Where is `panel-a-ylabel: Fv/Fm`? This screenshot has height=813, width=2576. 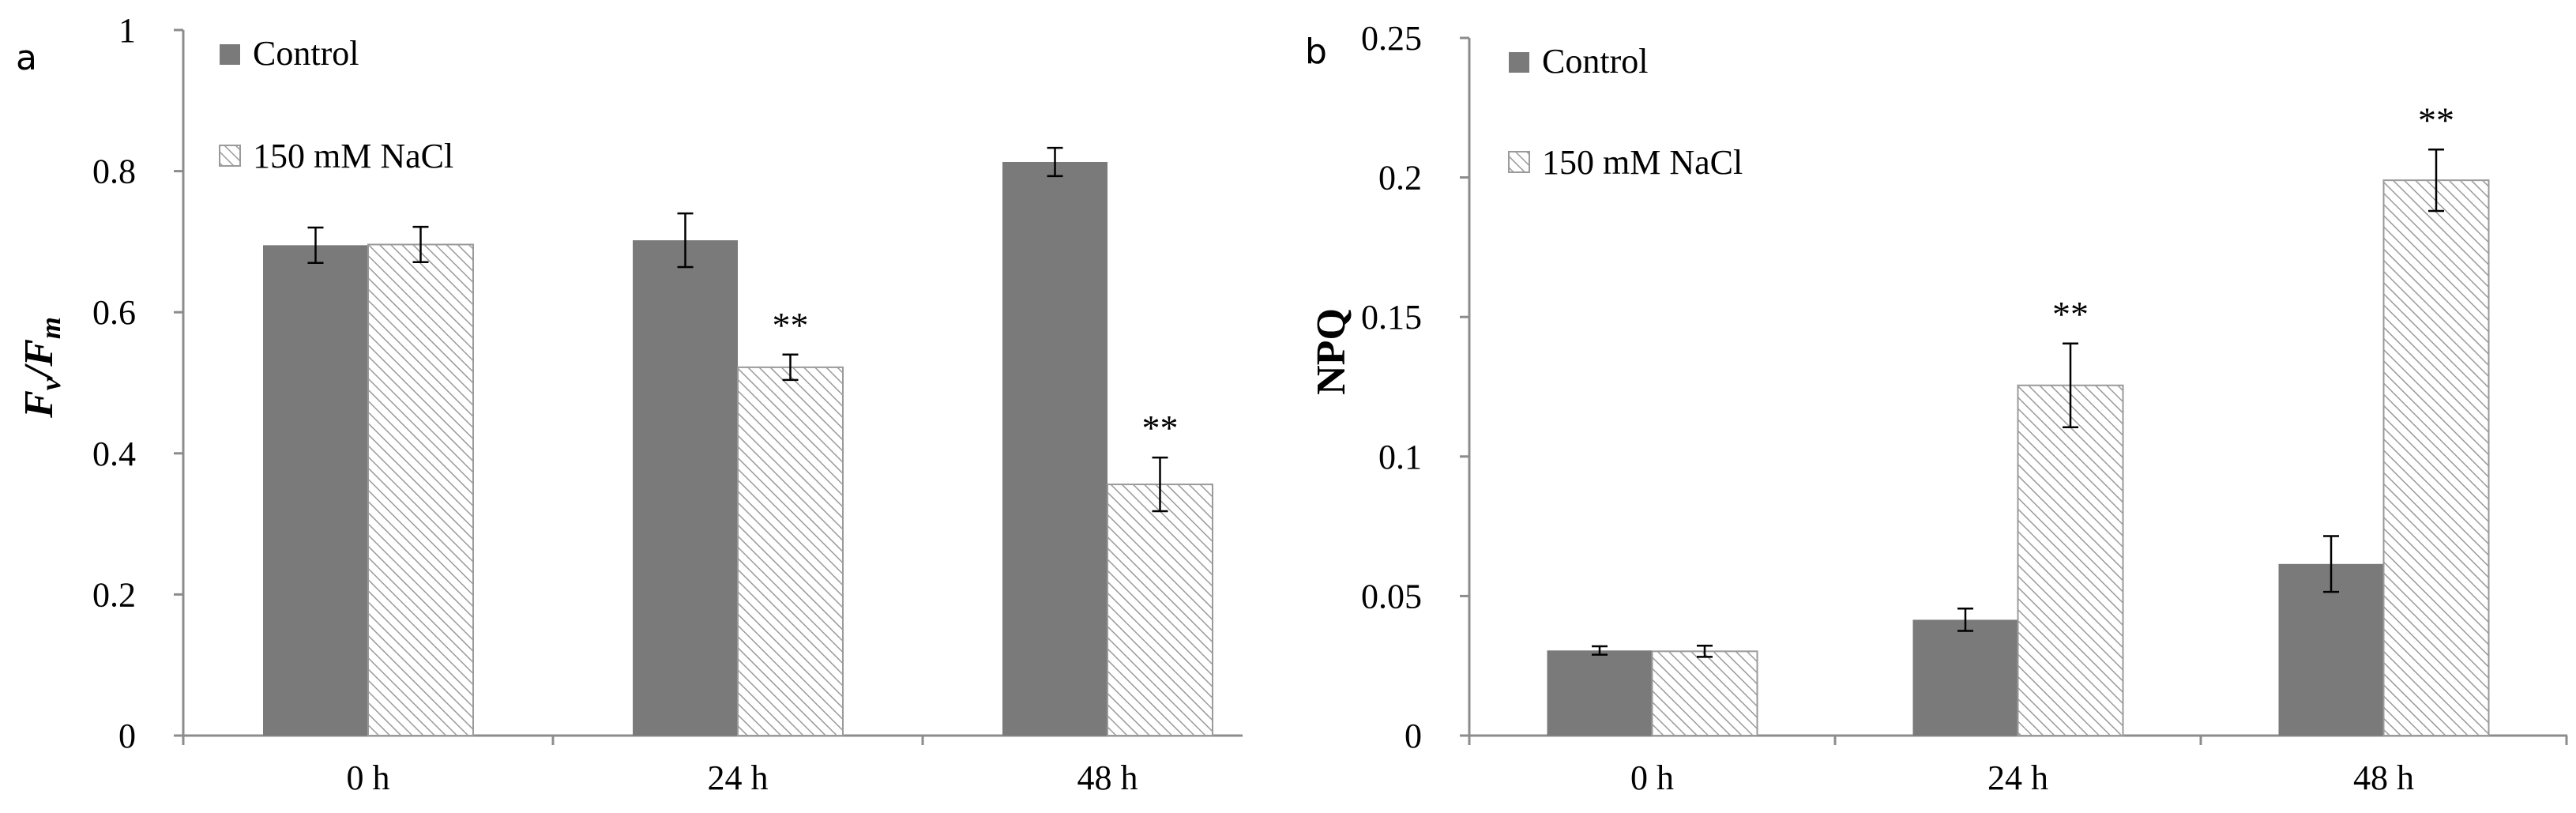 panel-a-ylabel: Fv/Fm is located at coordinates (41, 368).